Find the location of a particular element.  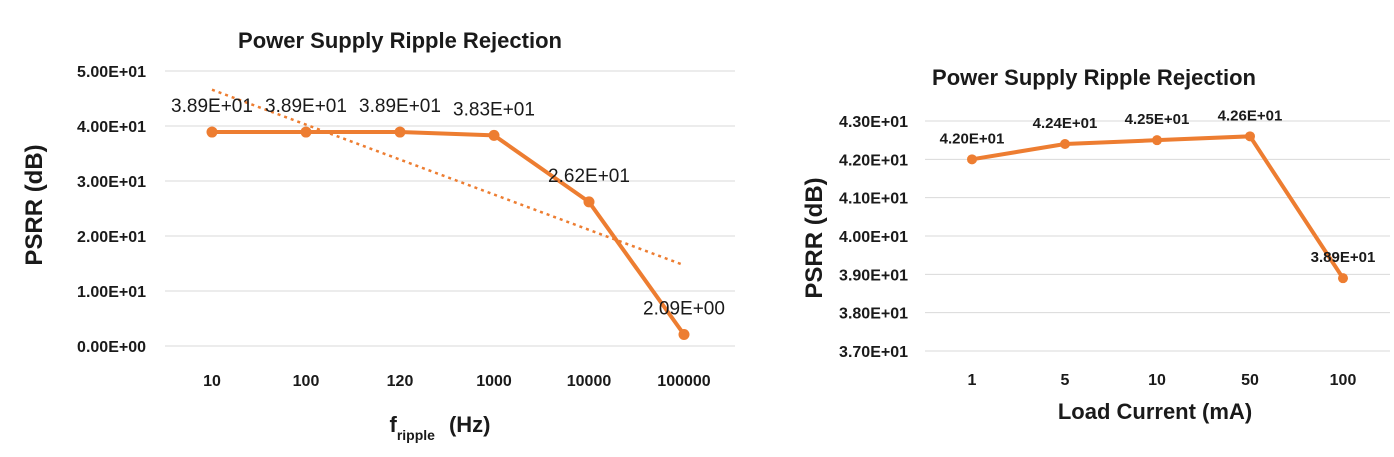

chart2-y-tick-label: 3.70E+01 is located at coordinates (873, 352).